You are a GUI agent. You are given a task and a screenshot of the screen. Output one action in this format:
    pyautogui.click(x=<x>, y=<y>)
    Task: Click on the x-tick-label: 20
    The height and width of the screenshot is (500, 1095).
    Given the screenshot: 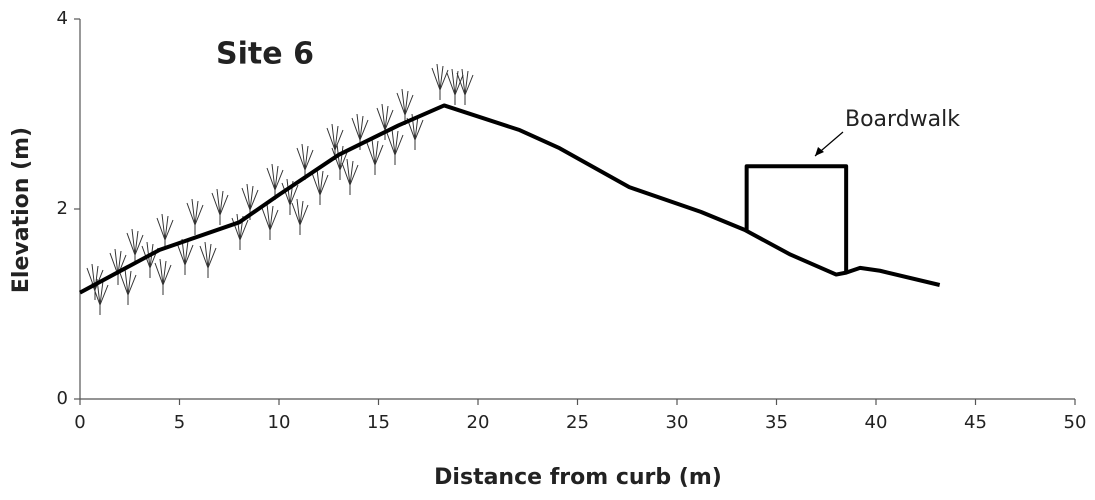 What is the action you would take?
    pyautogui.click(x=478, y=422)
    